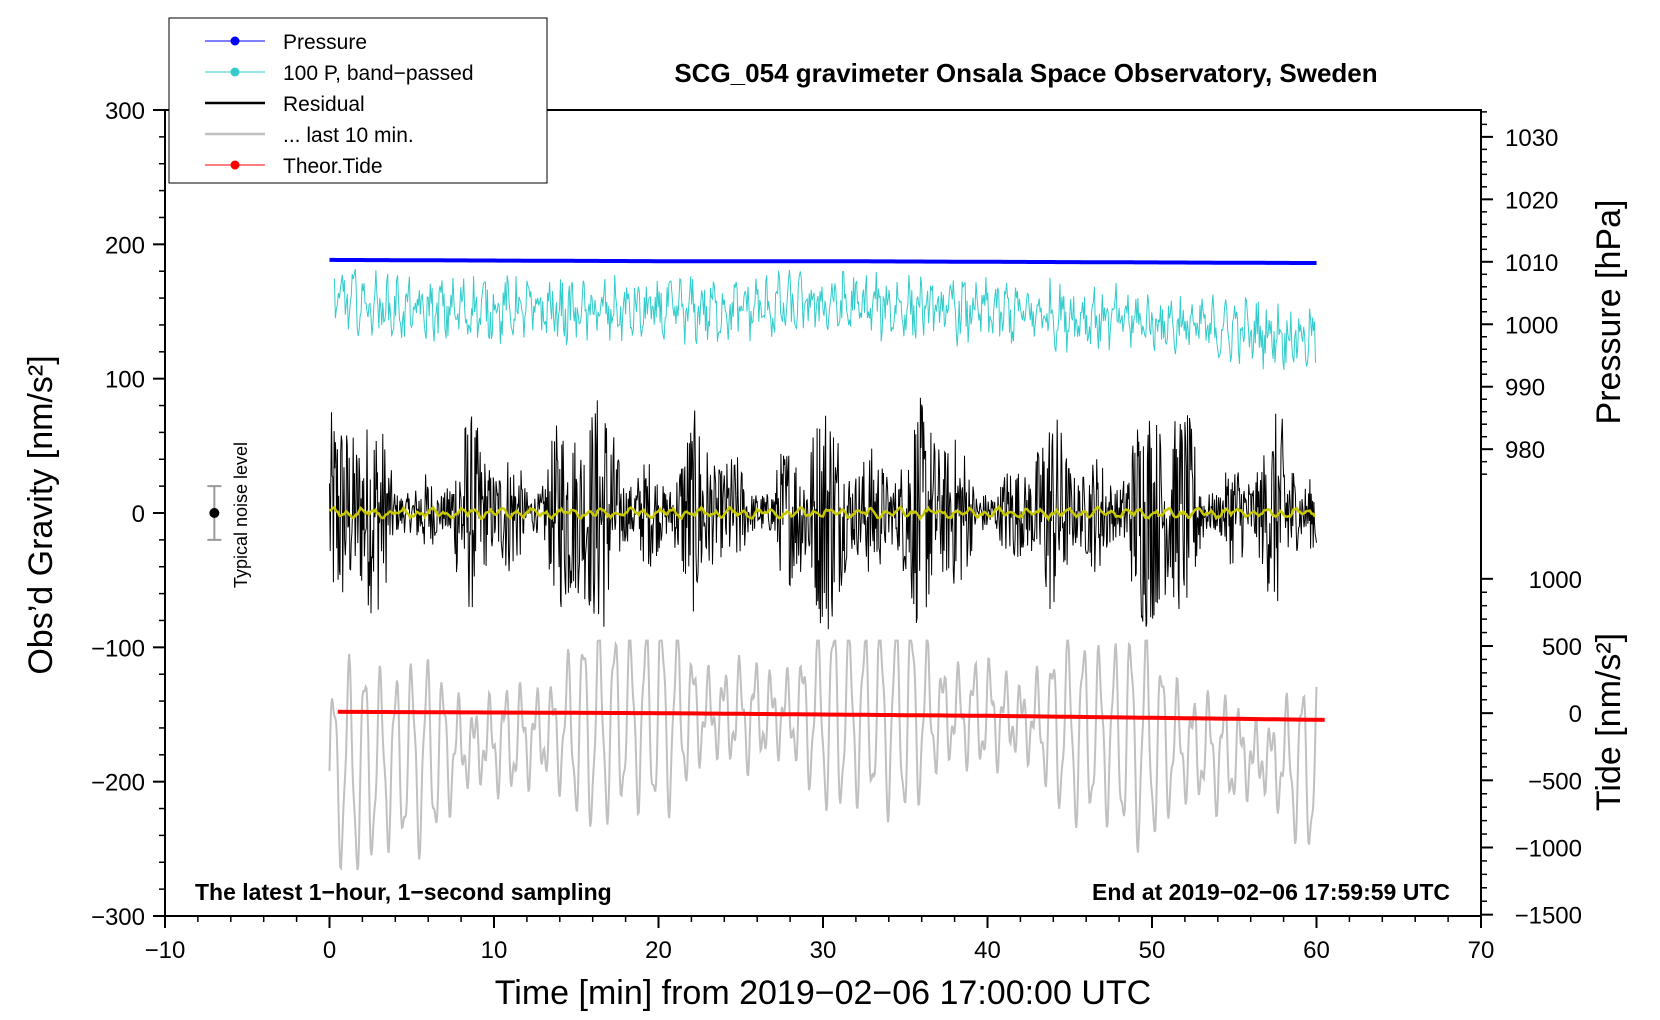  Describe the element at coordinates (118, 783) in the screenshot. I see `y-tick-label: −200` at that location.